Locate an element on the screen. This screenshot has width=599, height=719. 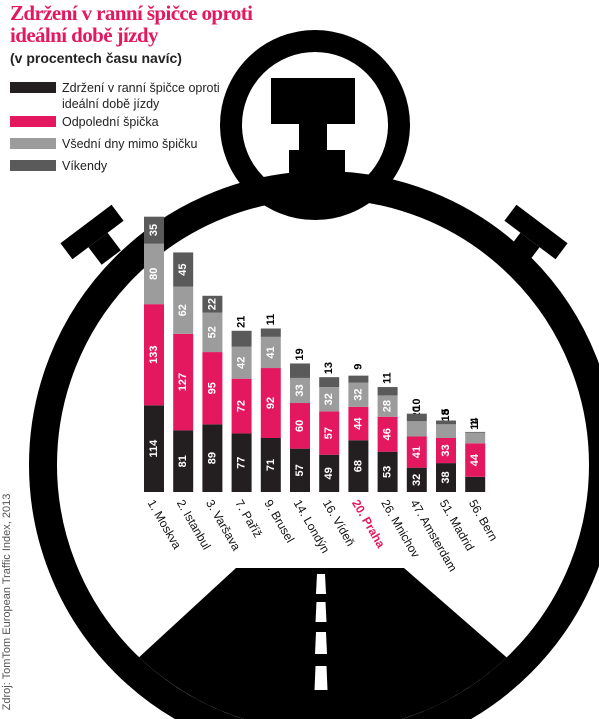
data-label-afternoon: 60 is located at coordinates (300, 426).